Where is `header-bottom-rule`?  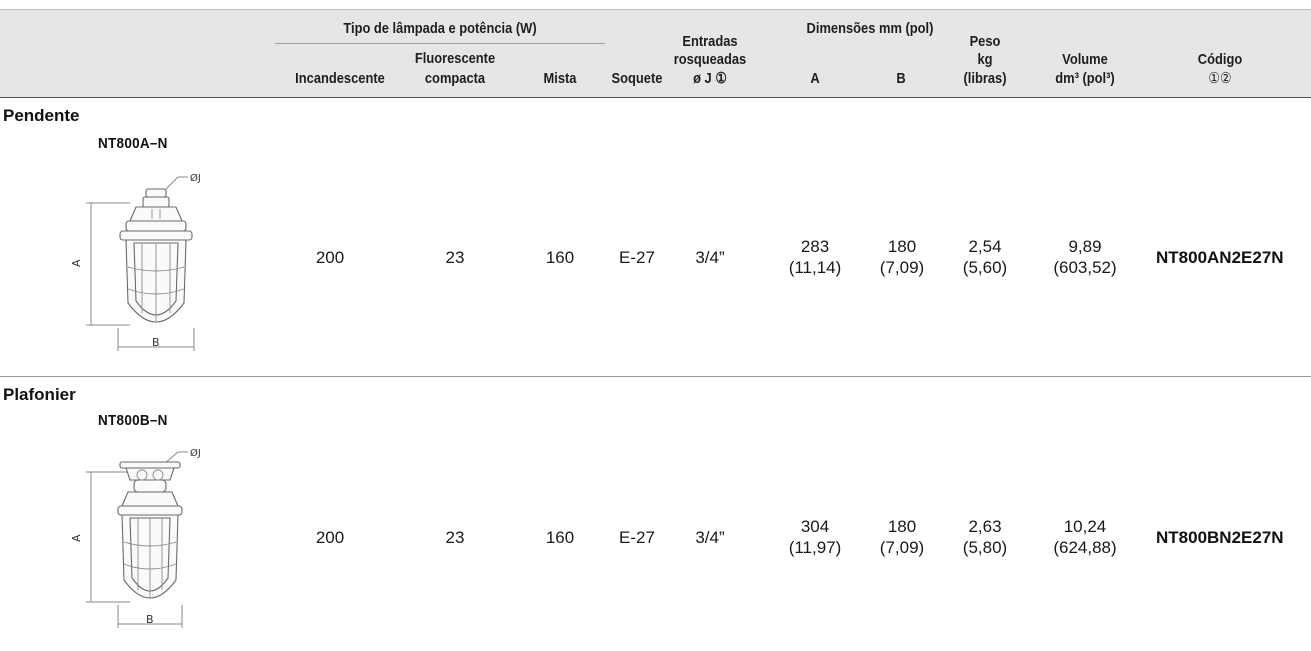 header-bottom-rule is located at coordinates (655, 97).